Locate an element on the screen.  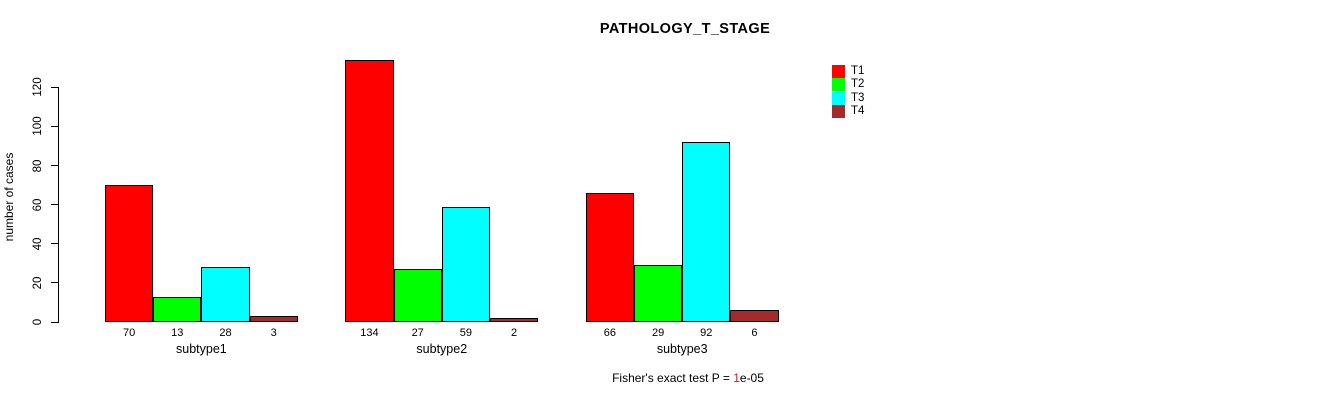
bar-value-label: 3 is located at coordinates (273, 333).